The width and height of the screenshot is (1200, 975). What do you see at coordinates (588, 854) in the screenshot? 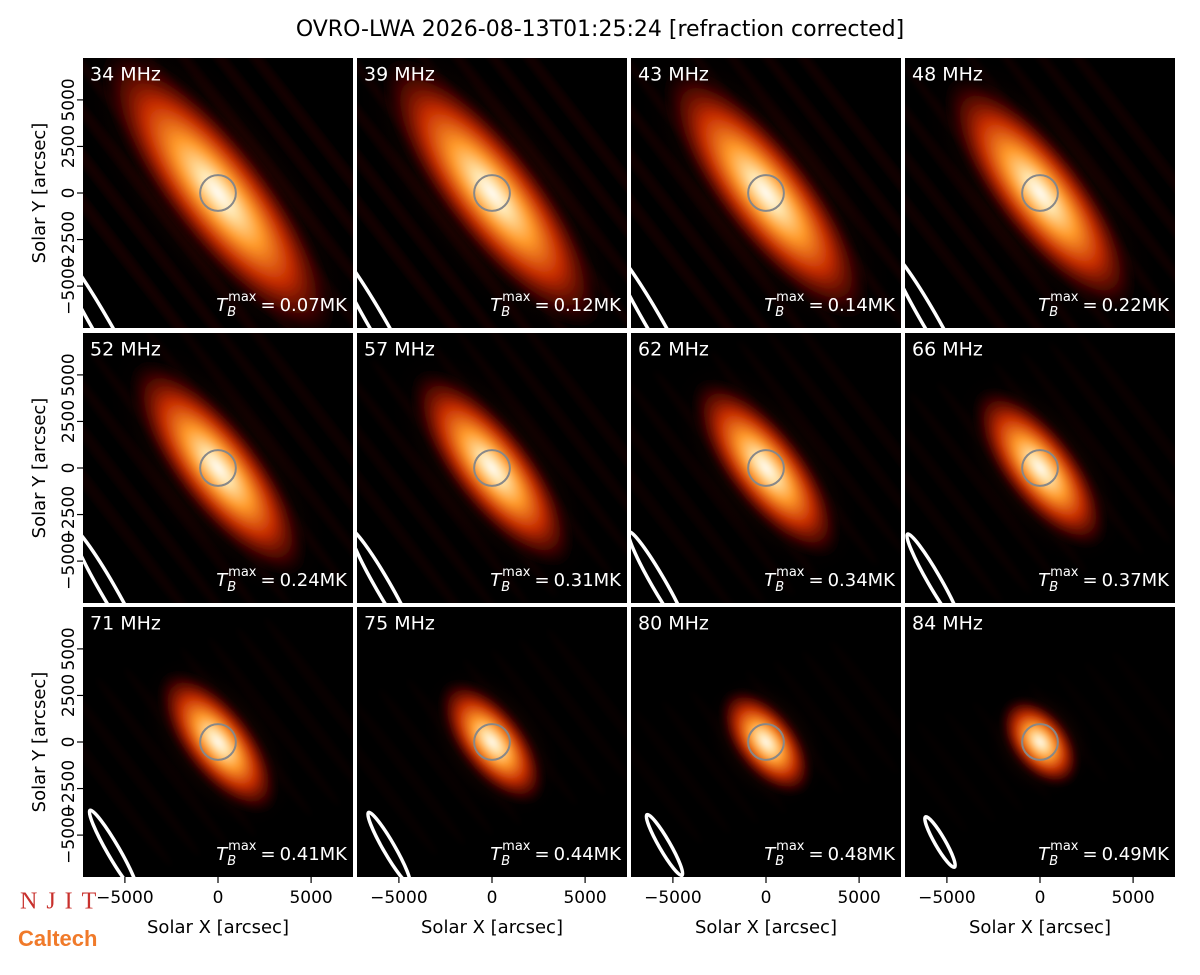
I see `tb-value: 0.44MK` at bounding box center [588, 854].